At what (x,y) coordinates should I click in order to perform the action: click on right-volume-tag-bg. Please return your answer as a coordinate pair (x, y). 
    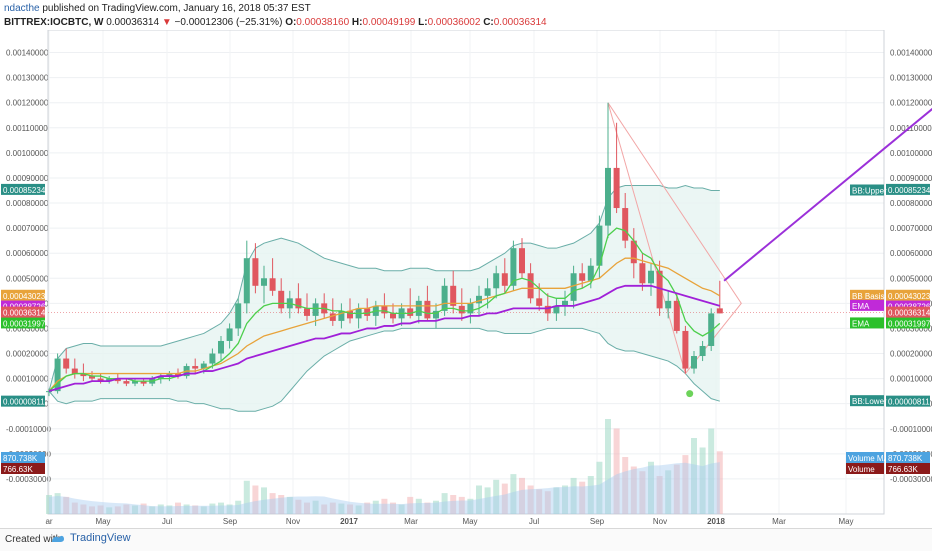
    Looking at the image, I should click on (908, 468).